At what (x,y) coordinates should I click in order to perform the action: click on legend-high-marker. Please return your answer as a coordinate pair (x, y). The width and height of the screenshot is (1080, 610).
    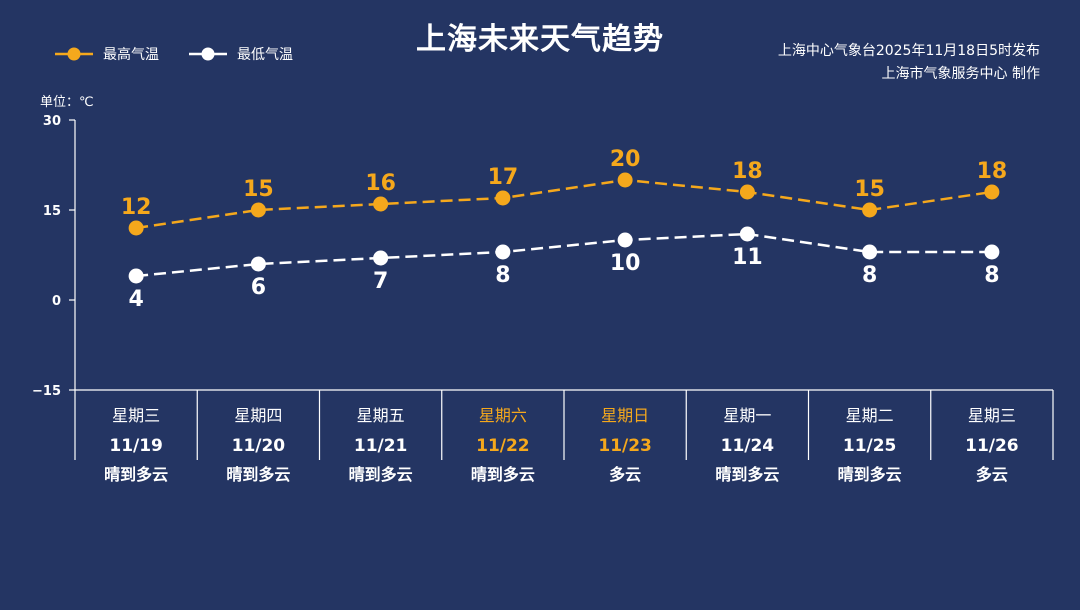
    Looking at the image, I should click on (74, 54).